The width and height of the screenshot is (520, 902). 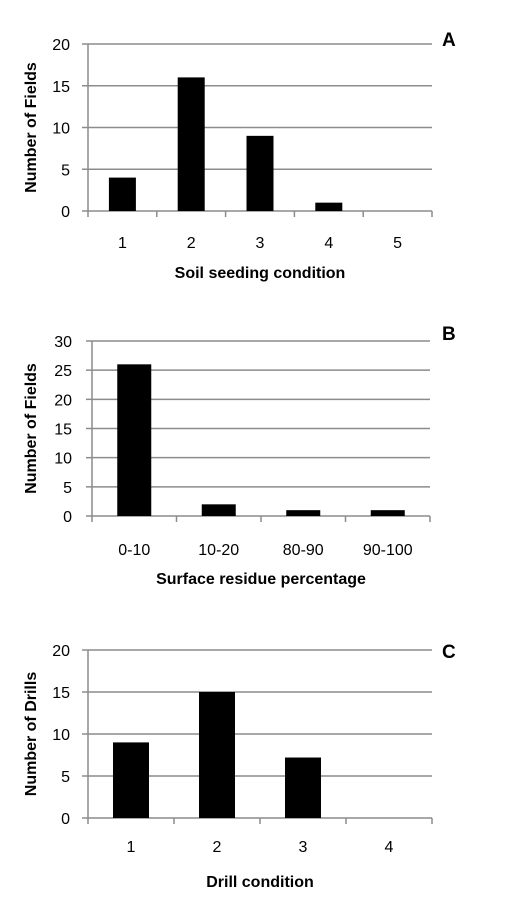 What do you see at coordinates (388, 550) in the screenshot?
I see `x-tick-label: 90-100` at bounding box center [388, 550].